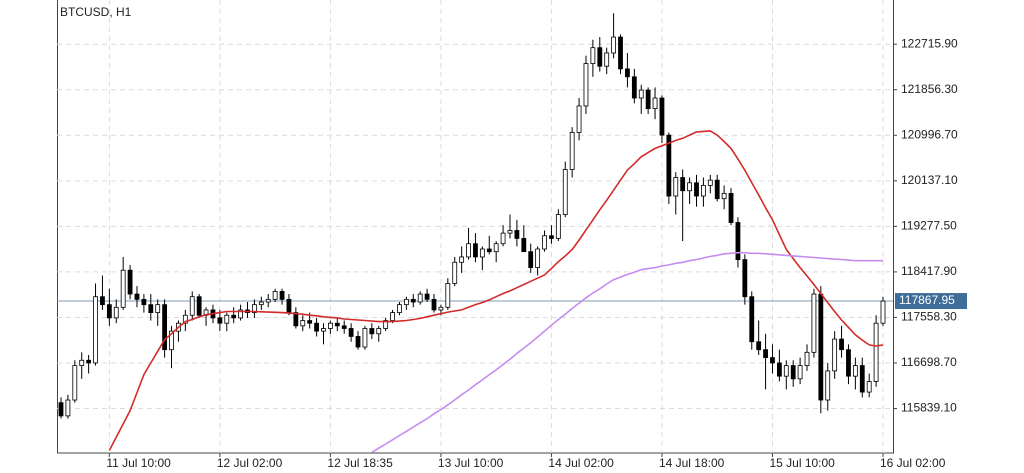 This screenshot has width=1024, height=473. I want to click on x-tick-label: 12 Jul 02:00, so click(250, 463).